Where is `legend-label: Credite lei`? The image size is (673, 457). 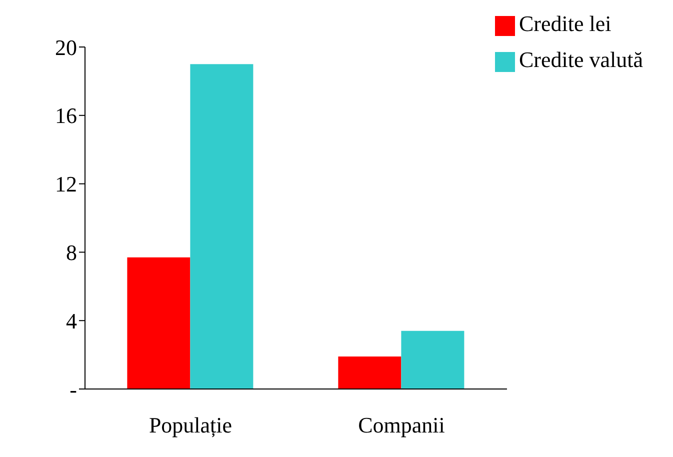
legend-label: Credite lei is located at coordinates (565, 23).